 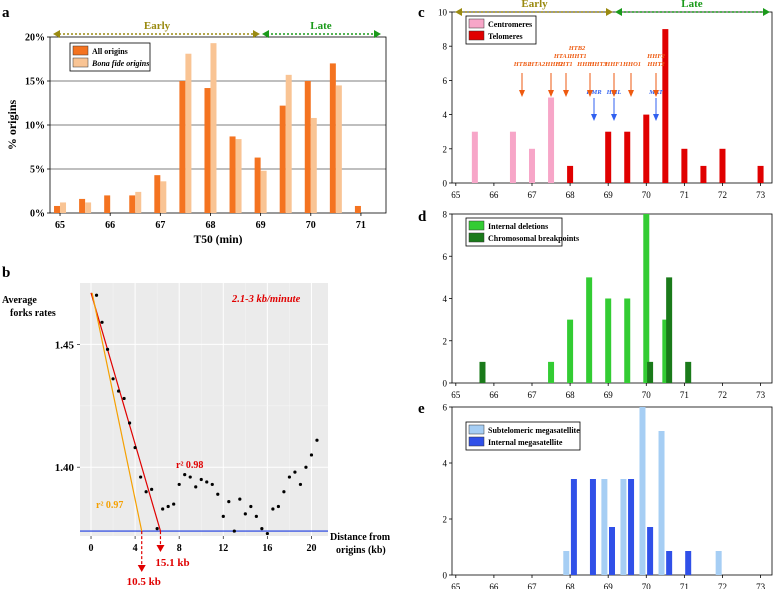 What do you see at coordinates (35, 38) in the screenshot?
I see `y-tick-label: 20%` at bounding box center [35, 38].